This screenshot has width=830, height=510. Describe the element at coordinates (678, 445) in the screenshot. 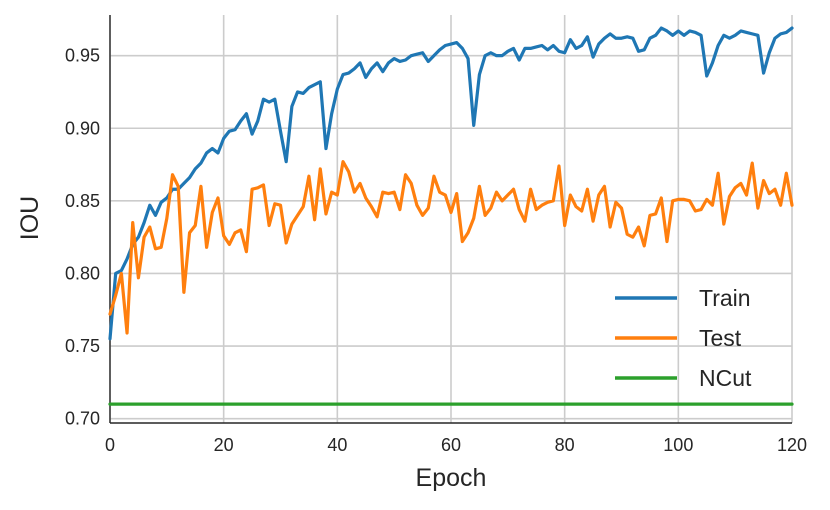

I see `x-tick-label: 100` at that location.